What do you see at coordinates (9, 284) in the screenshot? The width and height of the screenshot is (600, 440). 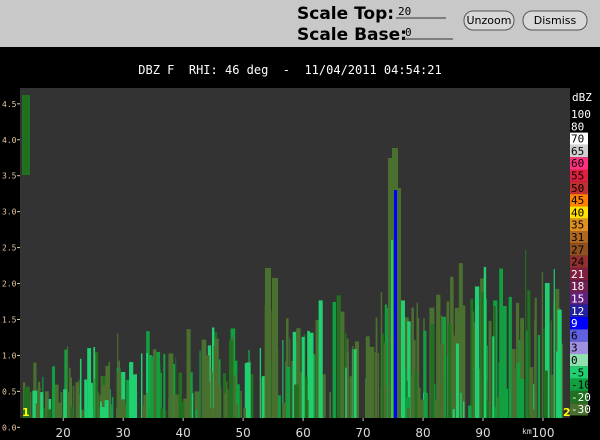 I see `y-tick-label: 2.0` at bounding box center [9, 284].